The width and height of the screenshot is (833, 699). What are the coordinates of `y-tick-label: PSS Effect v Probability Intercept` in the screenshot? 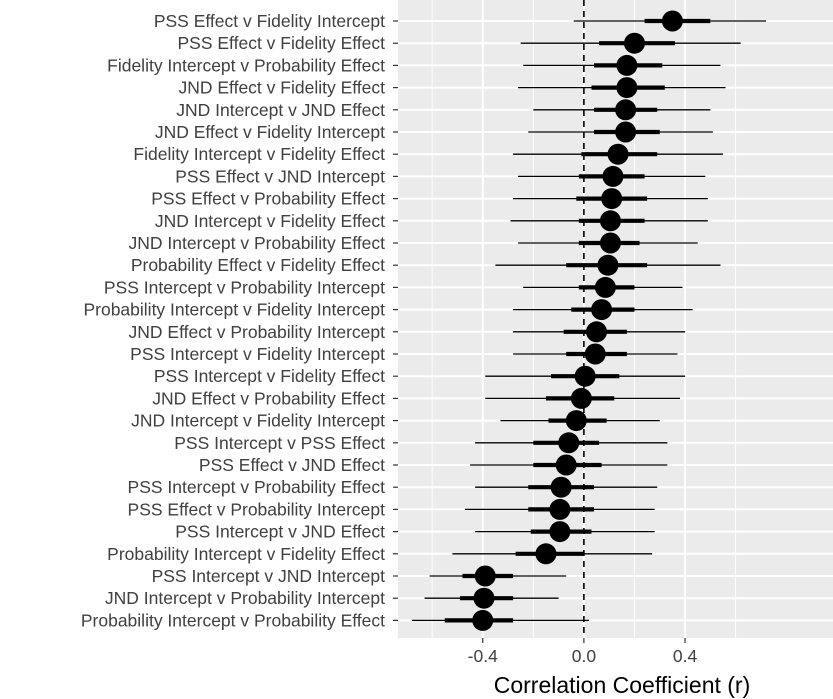 It's located at (257, 509).